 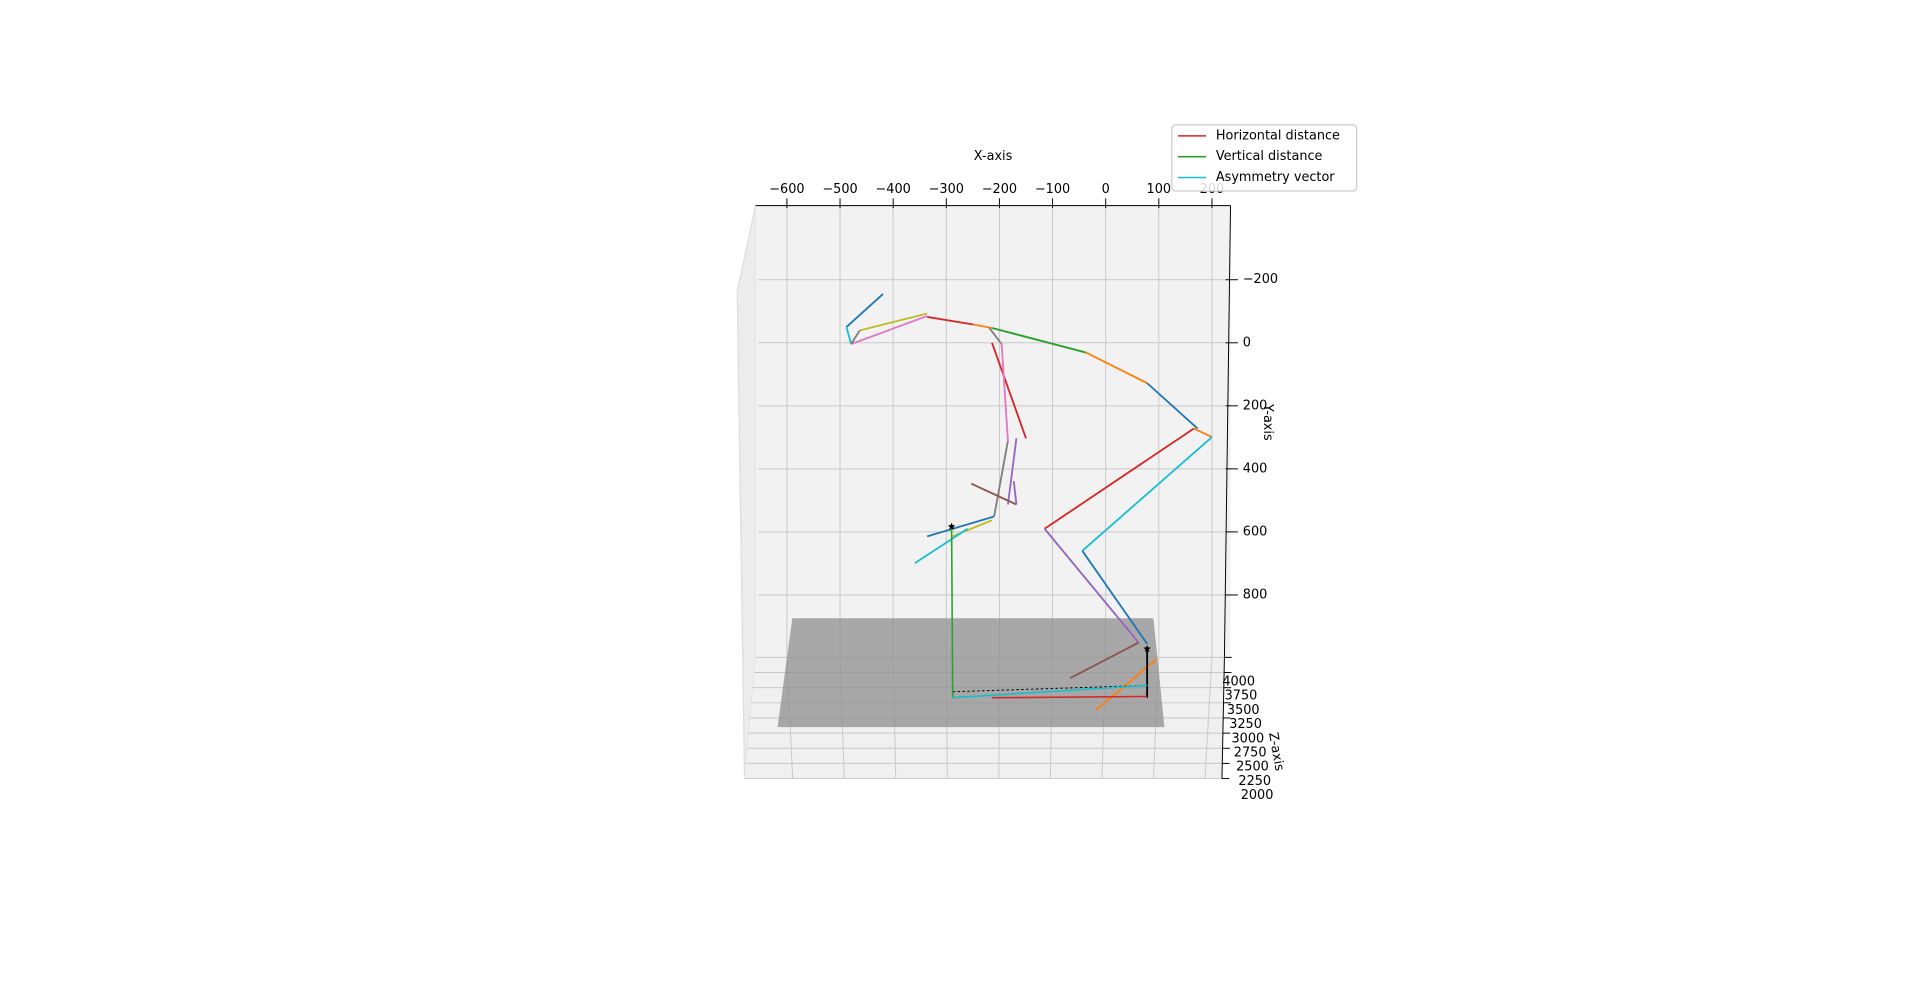 What do you see at coordinates (946, 189) in the screenshot?
I see `x-tick-label: −300` at bounding box center [946, 189].